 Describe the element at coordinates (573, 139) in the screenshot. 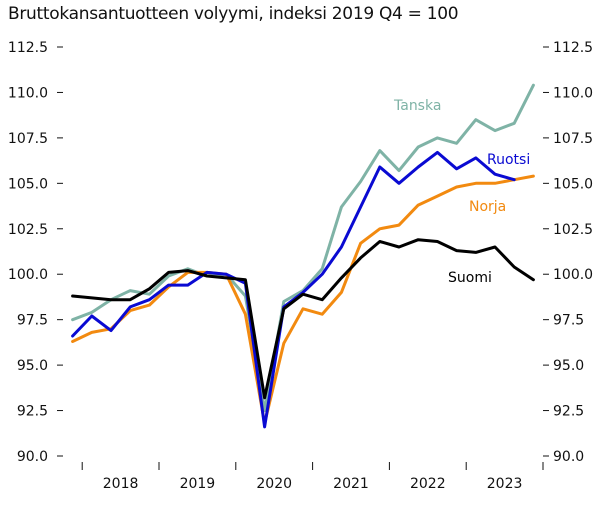

I see `y-tick-label-right: 107.5` at that location.